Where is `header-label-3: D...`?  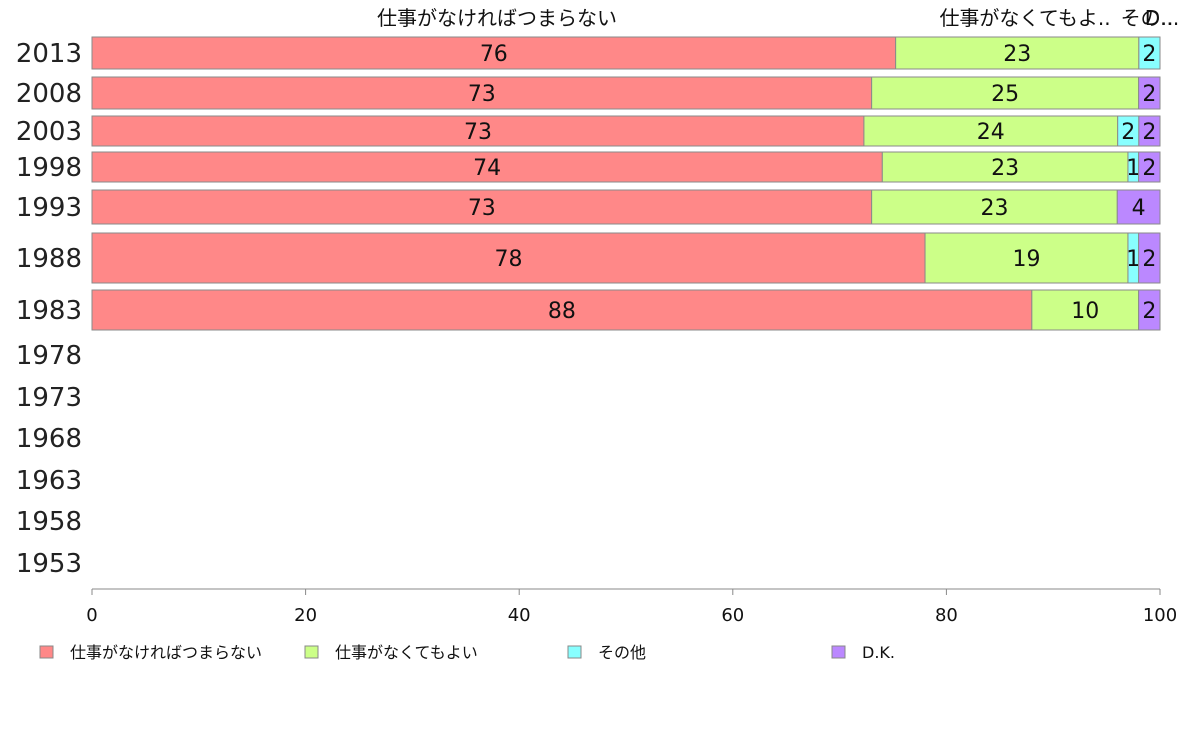 header-label-3: D... is located at coordinates (1162, 18).